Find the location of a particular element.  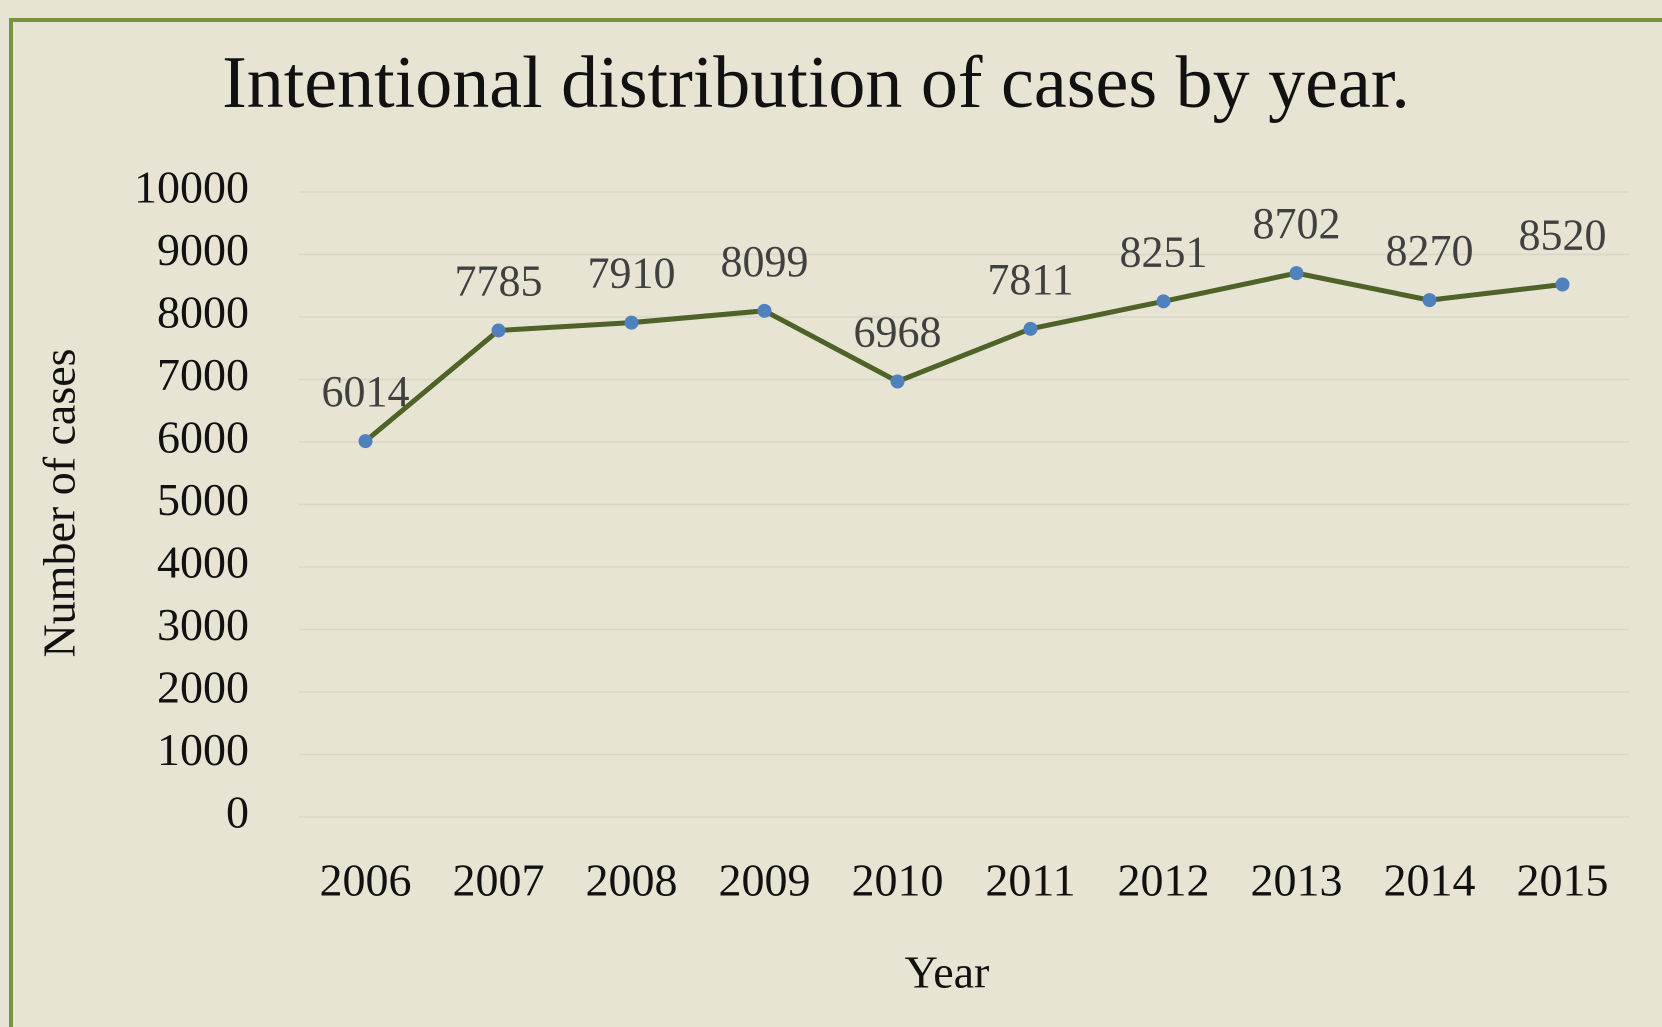

data-label: 8520 is located at coordinates (1563, 235).